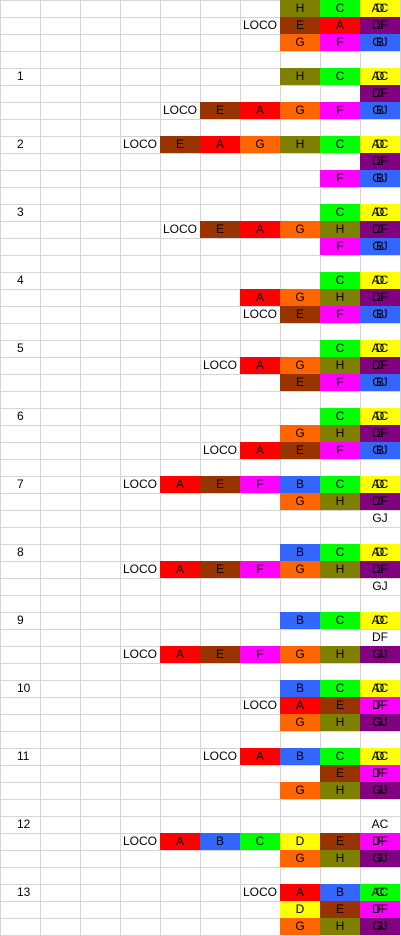 Image resolution: width=401 pixels, height=936 pixels. I want to click on step-number: 1, so click(20, 76).